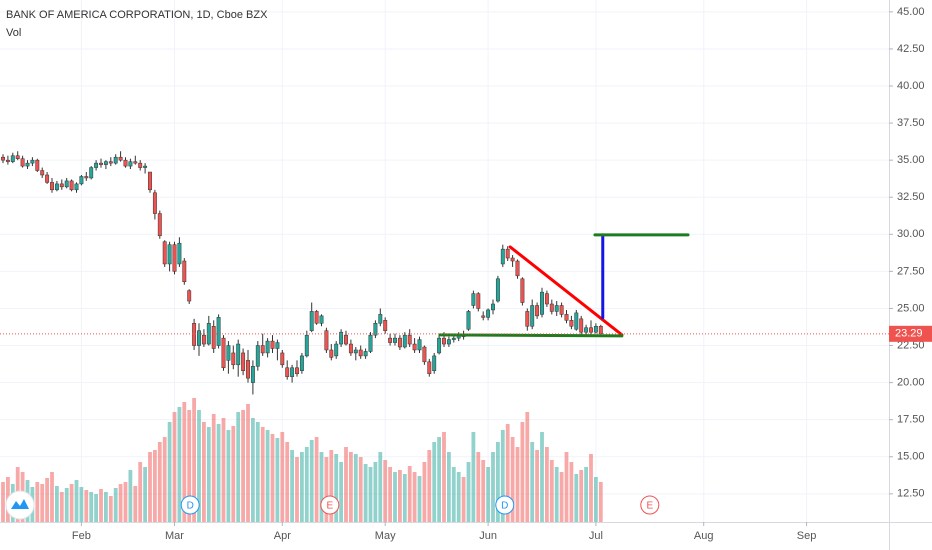 Image resolution: width=932 pixels, height=550 pixels. I want to click on event-label: E, so click(329, 506).